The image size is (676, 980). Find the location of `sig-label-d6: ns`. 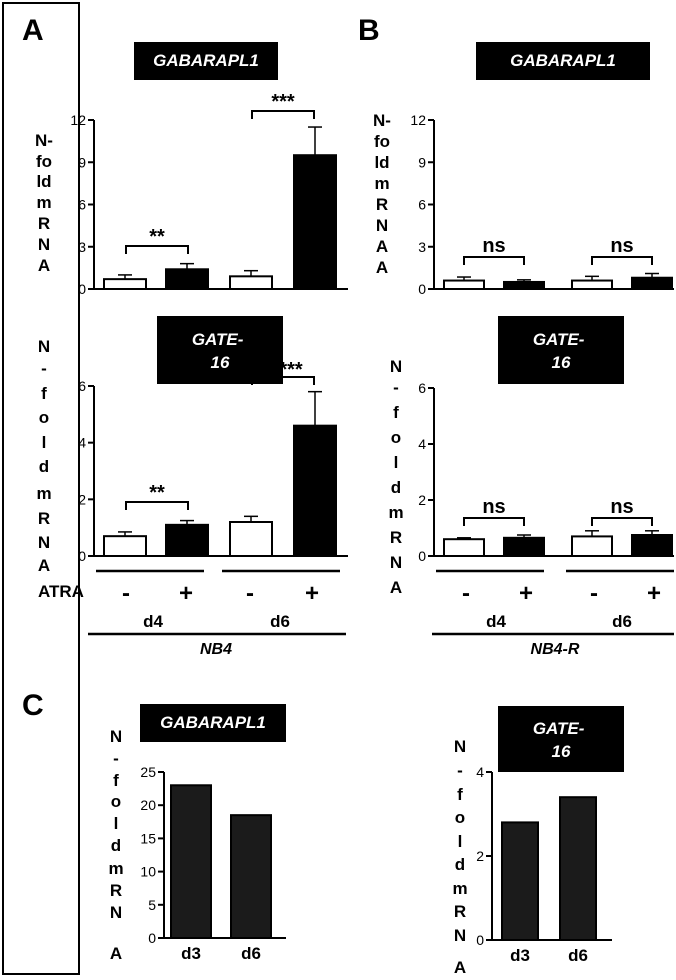

sig-label-d6: ns is located at coordinates (621, 507).